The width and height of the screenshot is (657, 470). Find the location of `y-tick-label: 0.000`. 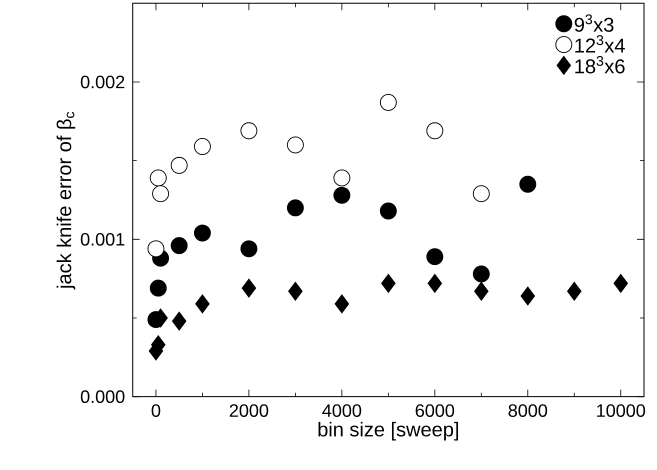

y-tick-label: 0.000 is located at coordinates (102, 397).